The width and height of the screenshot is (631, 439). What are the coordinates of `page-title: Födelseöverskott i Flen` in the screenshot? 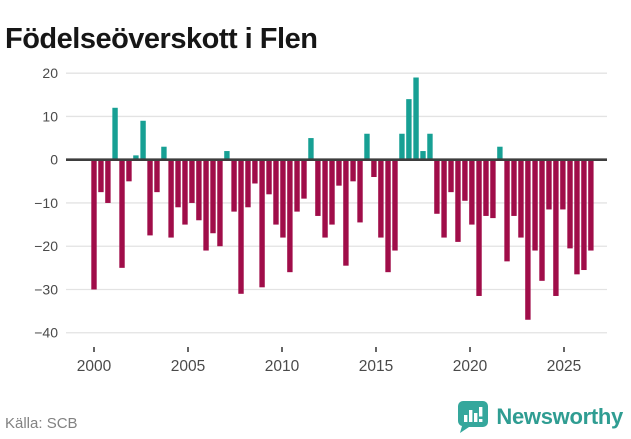 It's located at (161, 39).